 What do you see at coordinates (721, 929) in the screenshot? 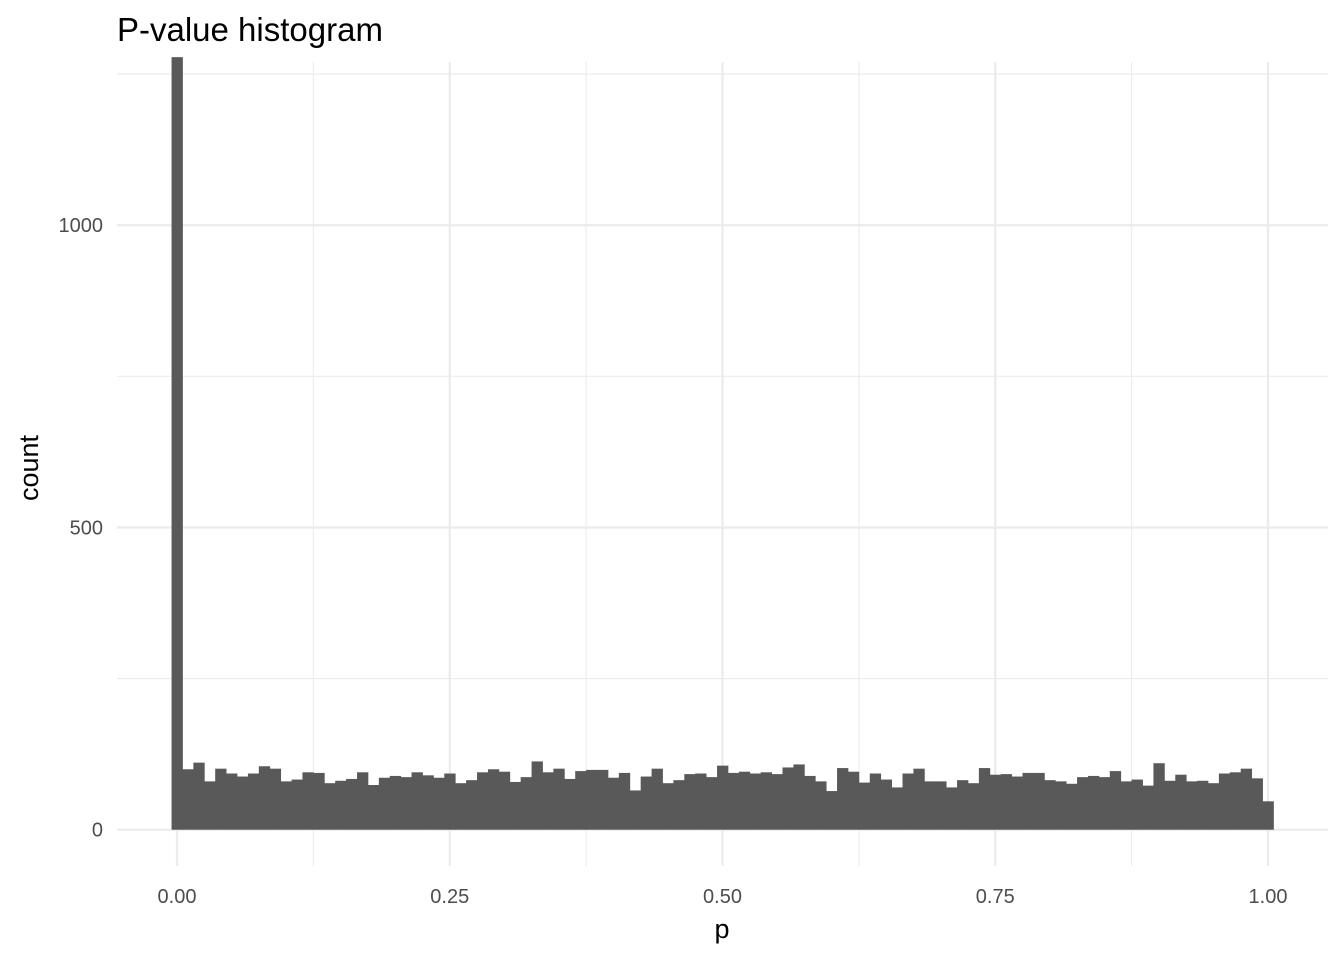
I see `x-axis-title: p` at bounding box center [721, 929].